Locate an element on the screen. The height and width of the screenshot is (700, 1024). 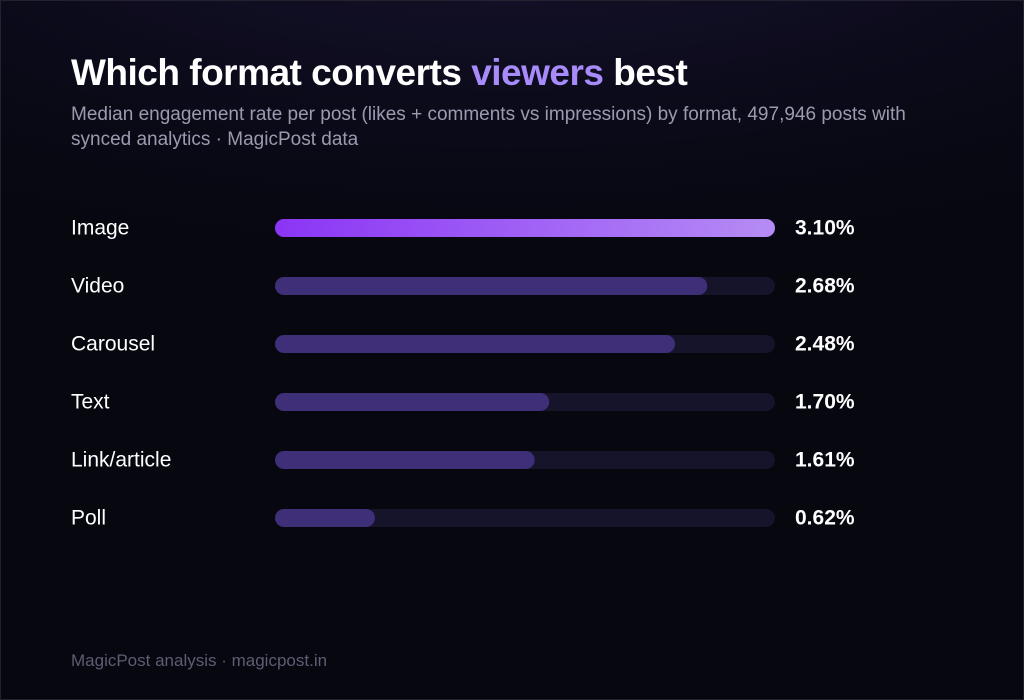
chart-footer: MagicPost analysis · magicpost.in is located at coordinates (199, 660).